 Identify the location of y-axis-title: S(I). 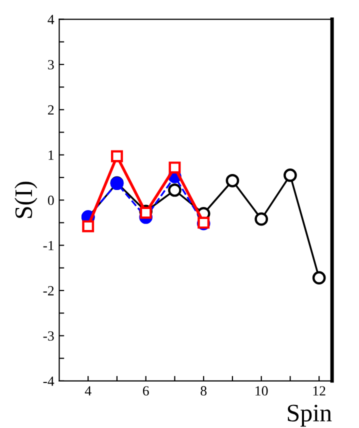
(26, 200).